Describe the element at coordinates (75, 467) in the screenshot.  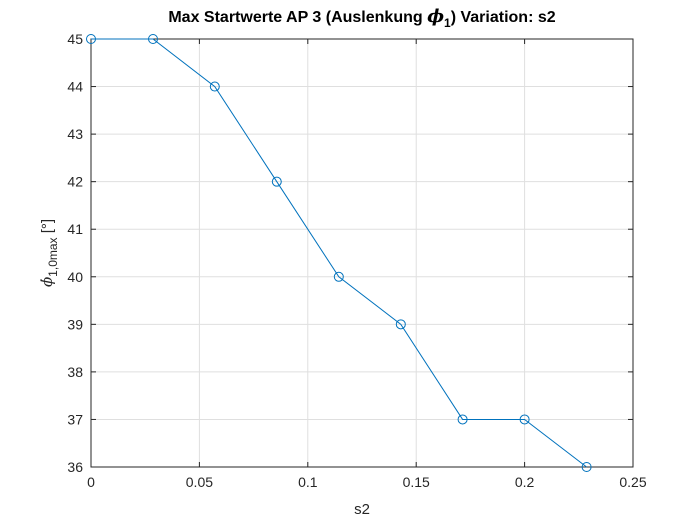
I see `y-tick-label: 36` at that location.